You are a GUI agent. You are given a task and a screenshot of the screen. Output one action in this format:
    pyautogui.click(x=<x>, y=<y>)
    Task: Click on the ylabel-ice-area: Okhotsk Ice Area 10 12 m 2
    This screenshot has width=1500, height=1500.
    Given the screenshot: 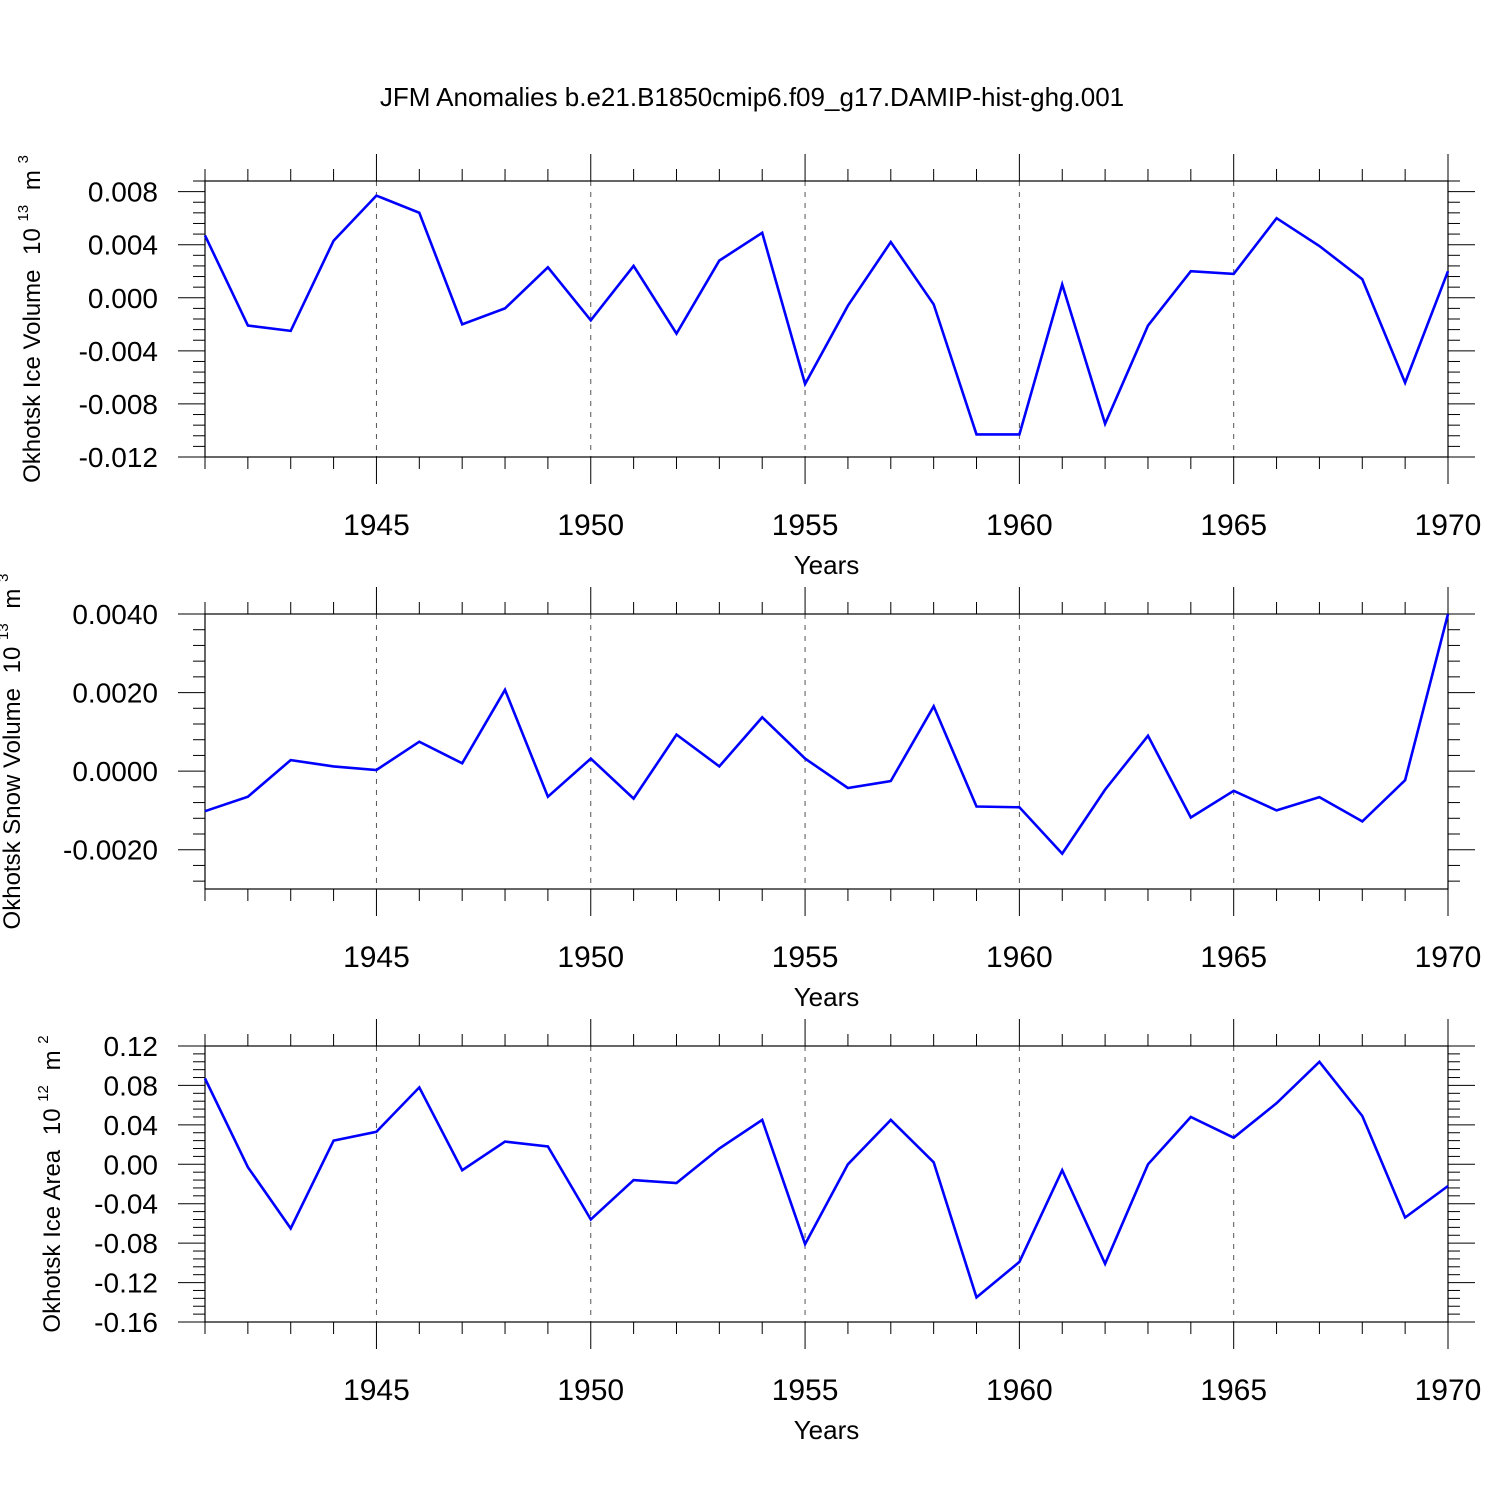 What is the action you would take?
    pyautogui.click(x=46, y=1183)
    